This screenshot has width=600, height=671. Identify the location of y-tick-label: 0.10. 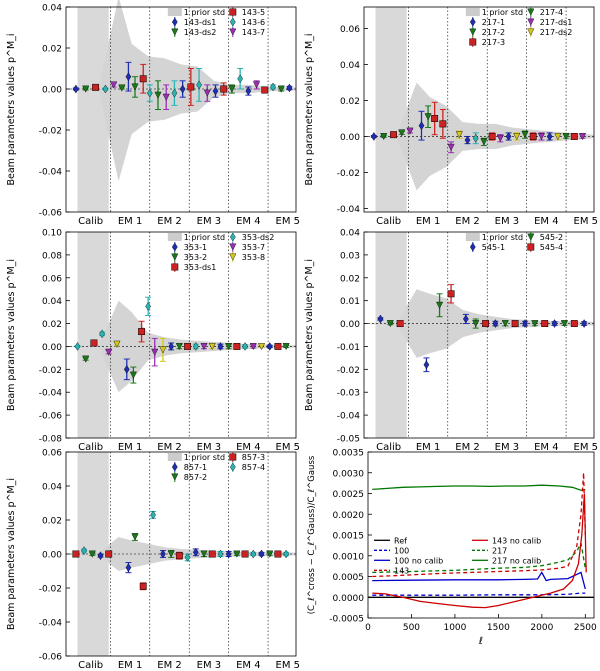
(52, 234).